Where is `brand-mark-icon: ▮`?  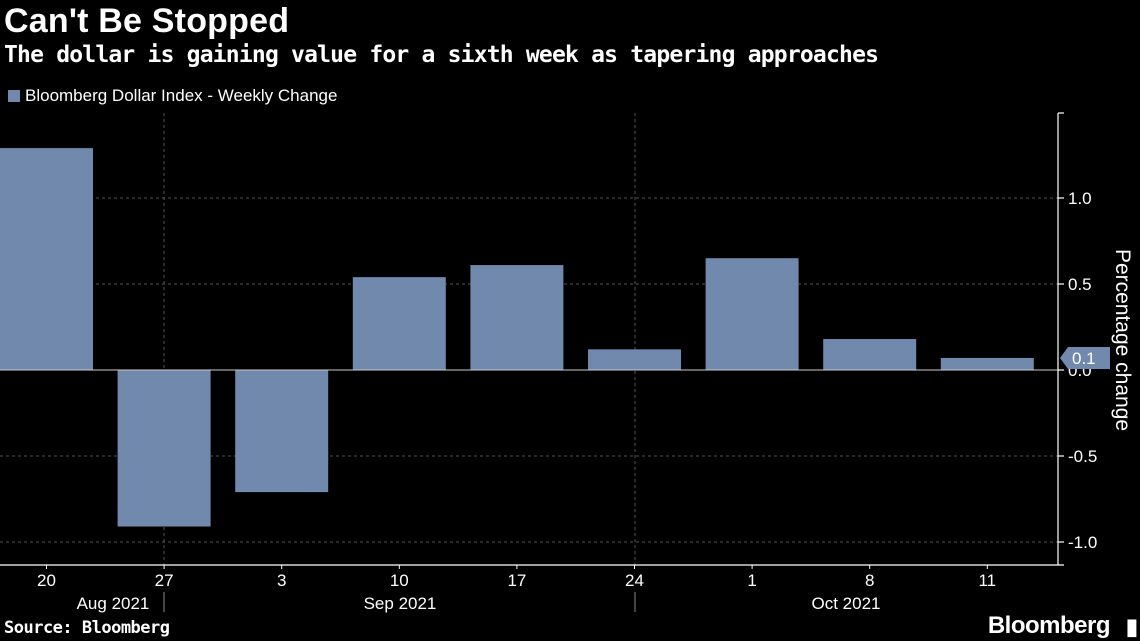 brand-mark-icon: ▮ is located at coordinates (1131, 626).